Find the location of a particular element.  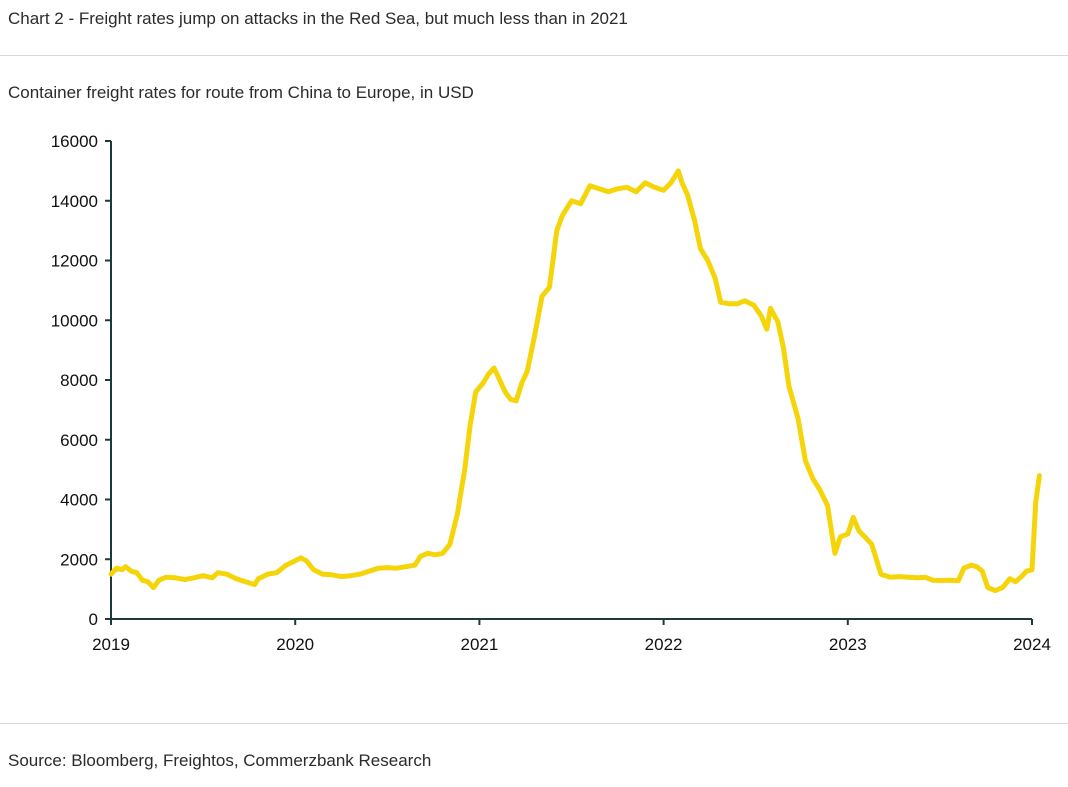

bottom-divider is located at coordinates (534, 723).